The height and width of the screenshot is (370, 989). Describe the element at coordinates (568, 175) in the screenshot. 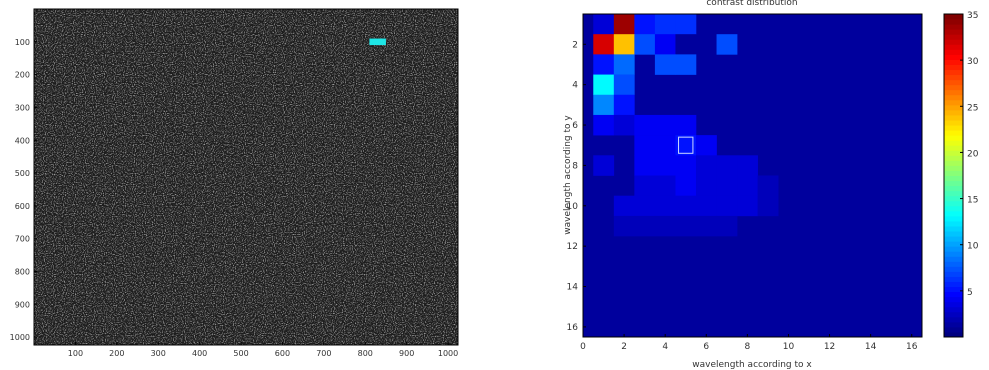

I see `y-axis-label: wavelength according to y` at that location.